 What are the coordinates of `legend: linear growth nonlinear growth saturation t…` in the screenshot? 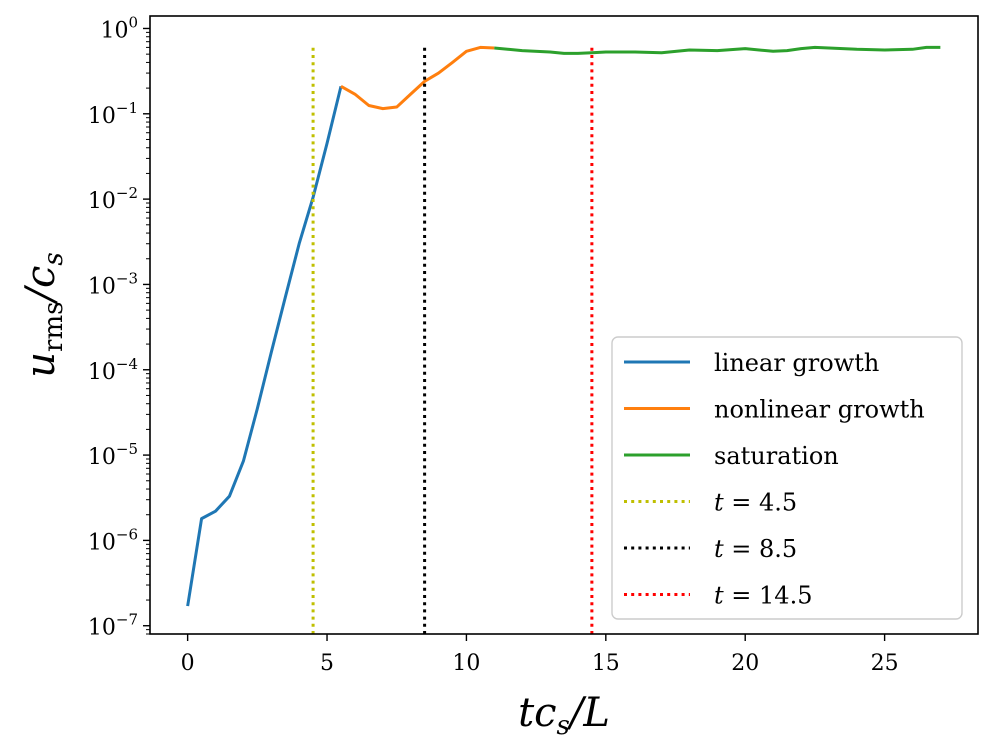 It's located at (787, 478).